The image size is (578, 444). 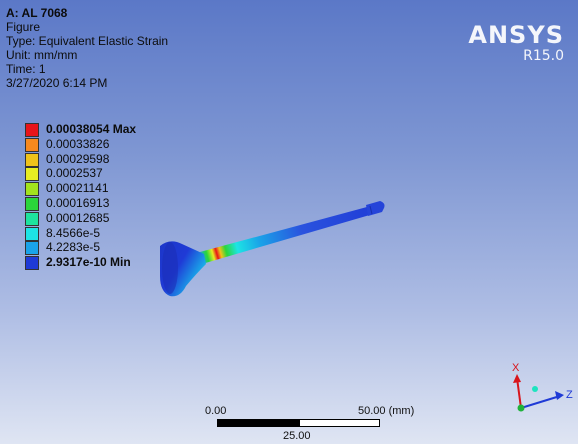 What do you see at coordinates (26, 69) in the screenshot?
I see `result-time: Time: 1` at bounding box center [26, 69].